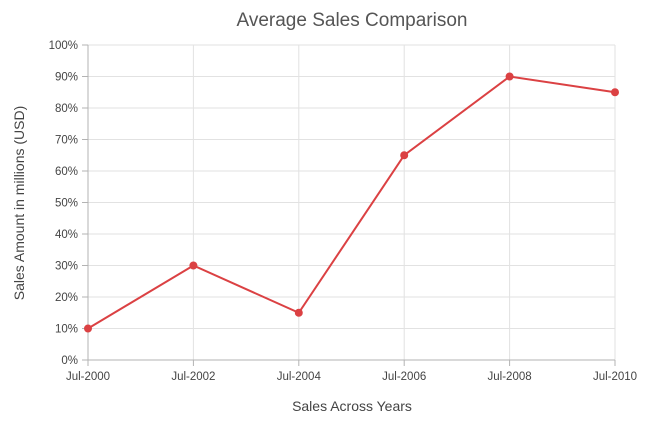  Describe the element at coordinates (66, 172) in the screenshot. I see `y-tick-label: 60%` at that location.